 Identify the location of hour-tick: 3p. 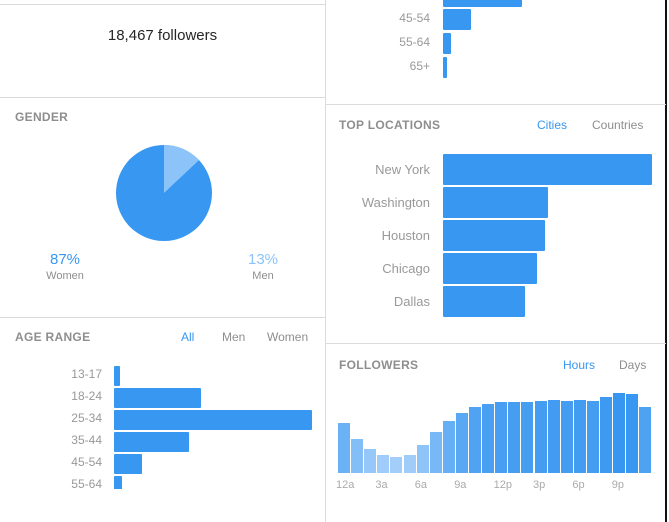
(539, 485).